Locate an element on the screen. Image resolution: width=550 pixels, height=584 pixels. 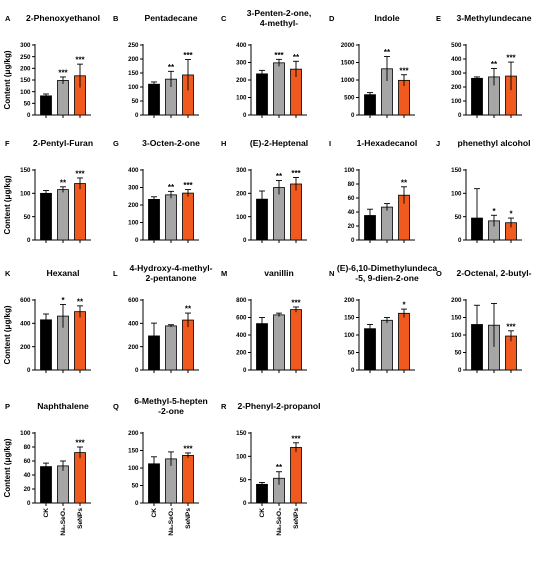
y-tick-label: 40 is located at coordinates (351, 212).